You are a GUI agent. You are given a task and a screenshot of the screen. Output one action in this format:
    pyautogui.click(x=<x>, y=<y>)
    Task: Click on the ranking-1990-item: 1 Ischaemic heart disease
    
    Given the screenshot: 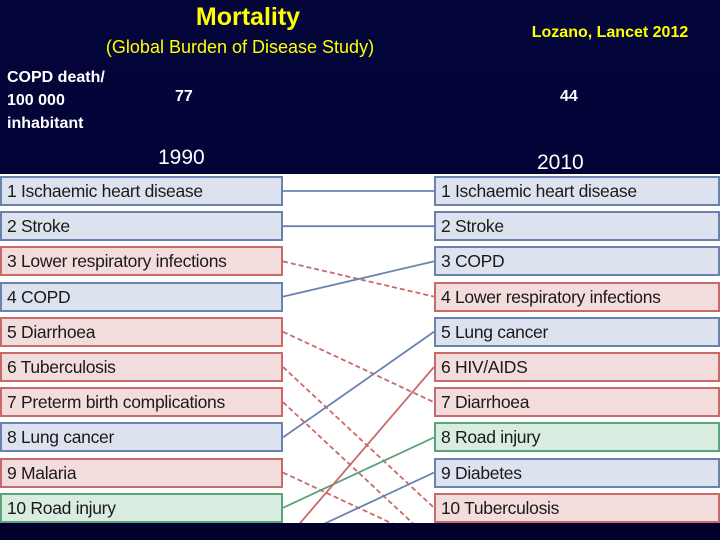 What is the action you would take?
    pyautogui.click(x=141, y=191)
    